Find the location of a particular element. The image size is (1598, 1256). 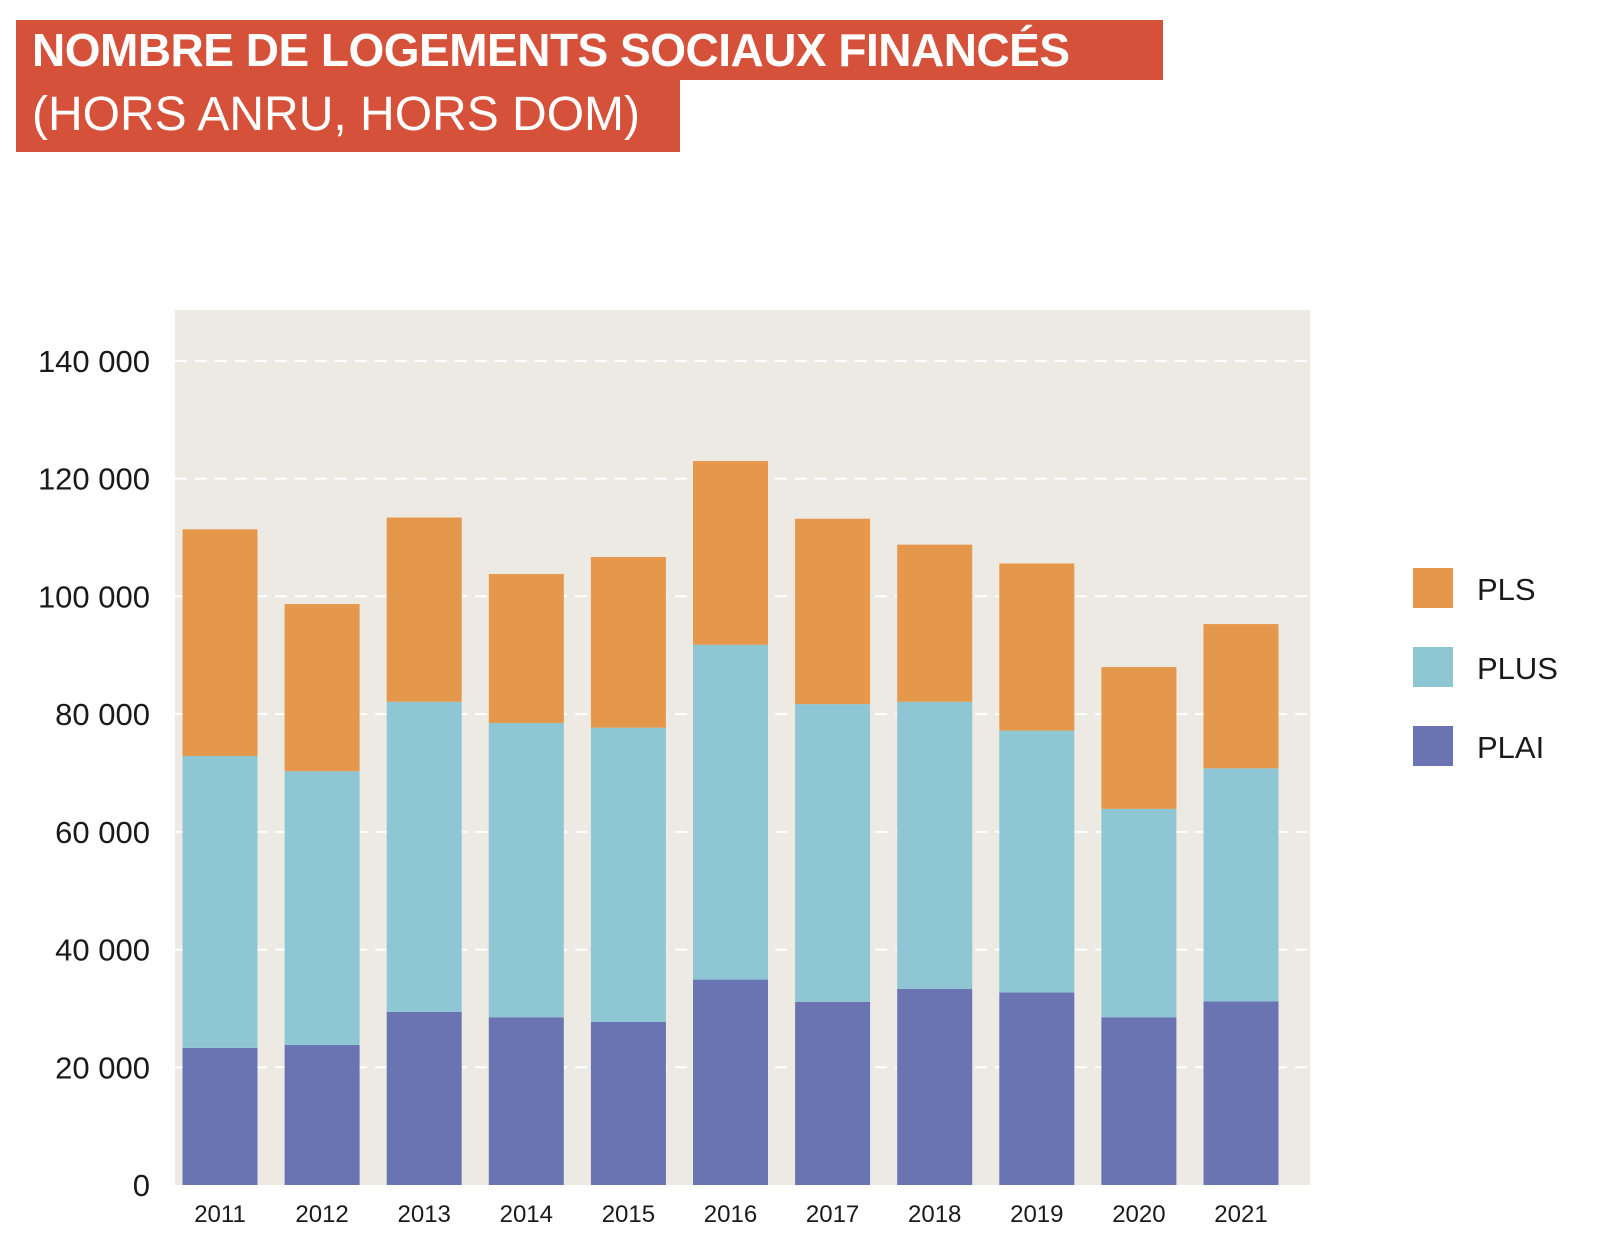

legend-swatch-plus is located at coordinates (1433, 667).